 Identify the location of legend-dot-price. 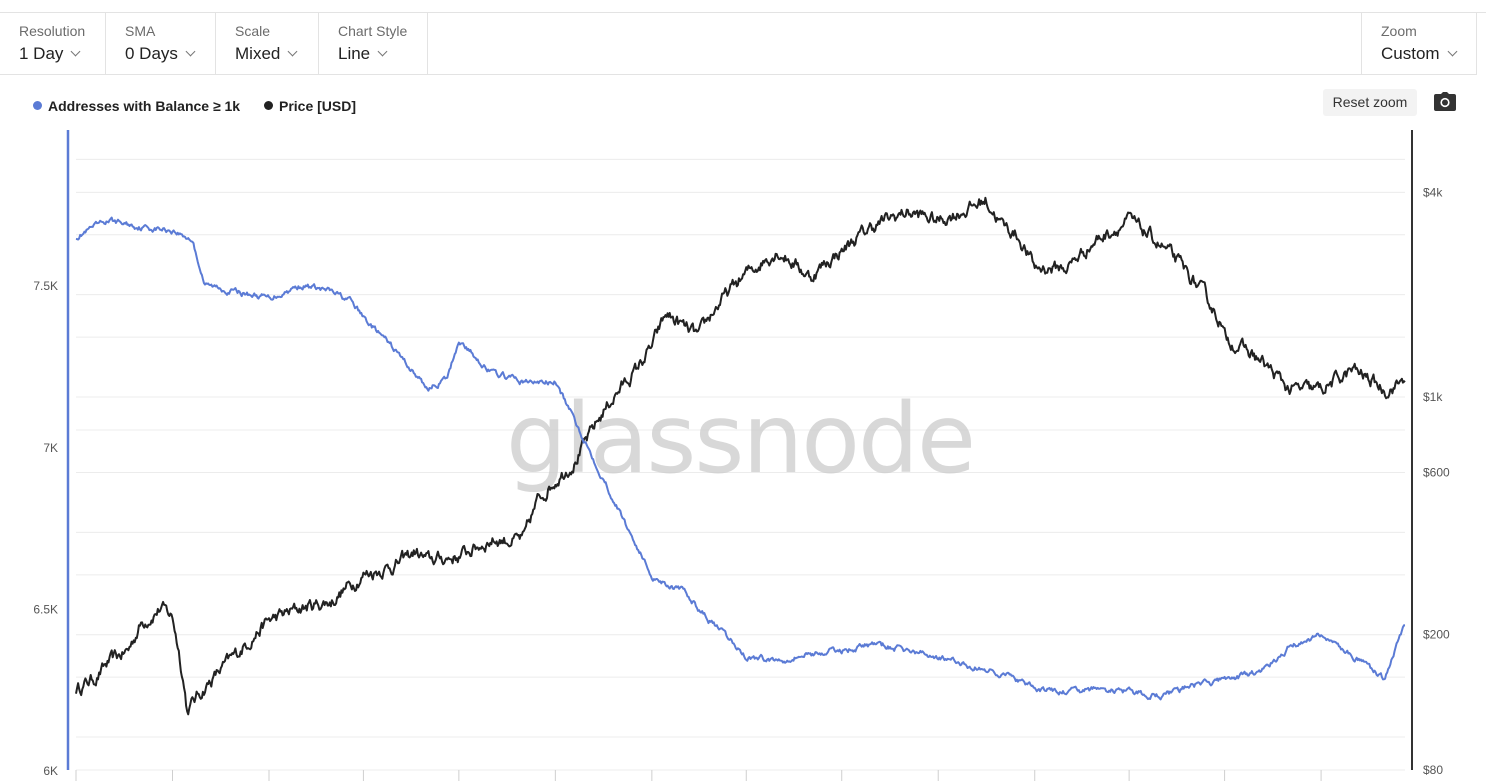
(268, 105).